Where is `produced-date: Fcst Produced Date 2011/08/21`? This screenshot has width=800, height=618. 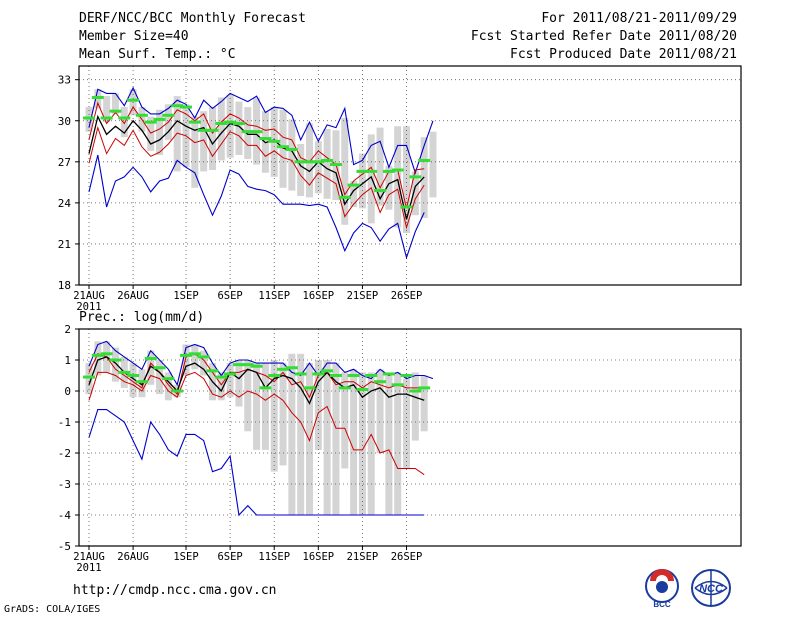 produced-date: Fcst Produced Date 2011/08/21 is located at coordinates (623, 54).